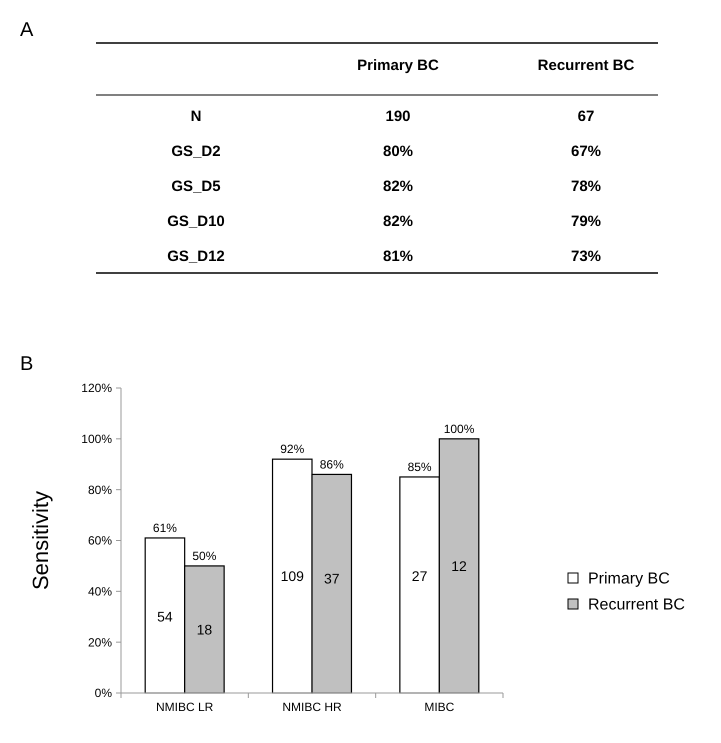  Describe the element at coordinates (40, 540) in the screenshot. I see `y-axis-title: Sensitivity` at that location.